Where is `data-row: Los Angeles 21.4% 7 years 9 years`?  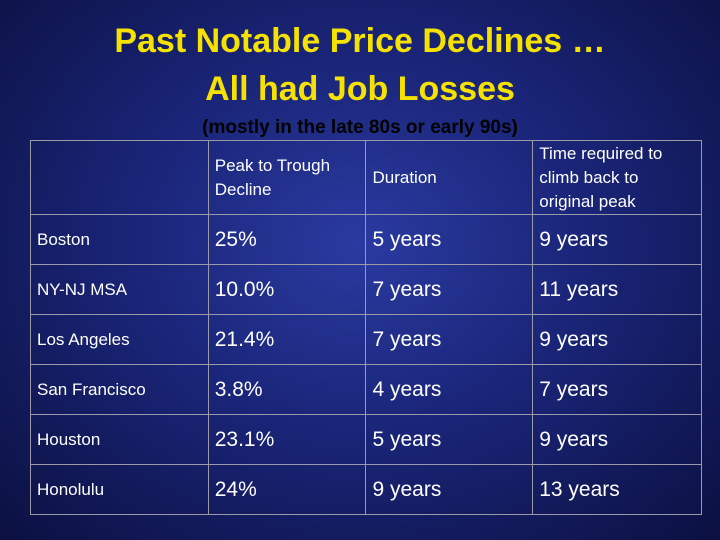 data-row: Los Angeles 21.4% 7 years 9 years is located at coordinates (366, 339).